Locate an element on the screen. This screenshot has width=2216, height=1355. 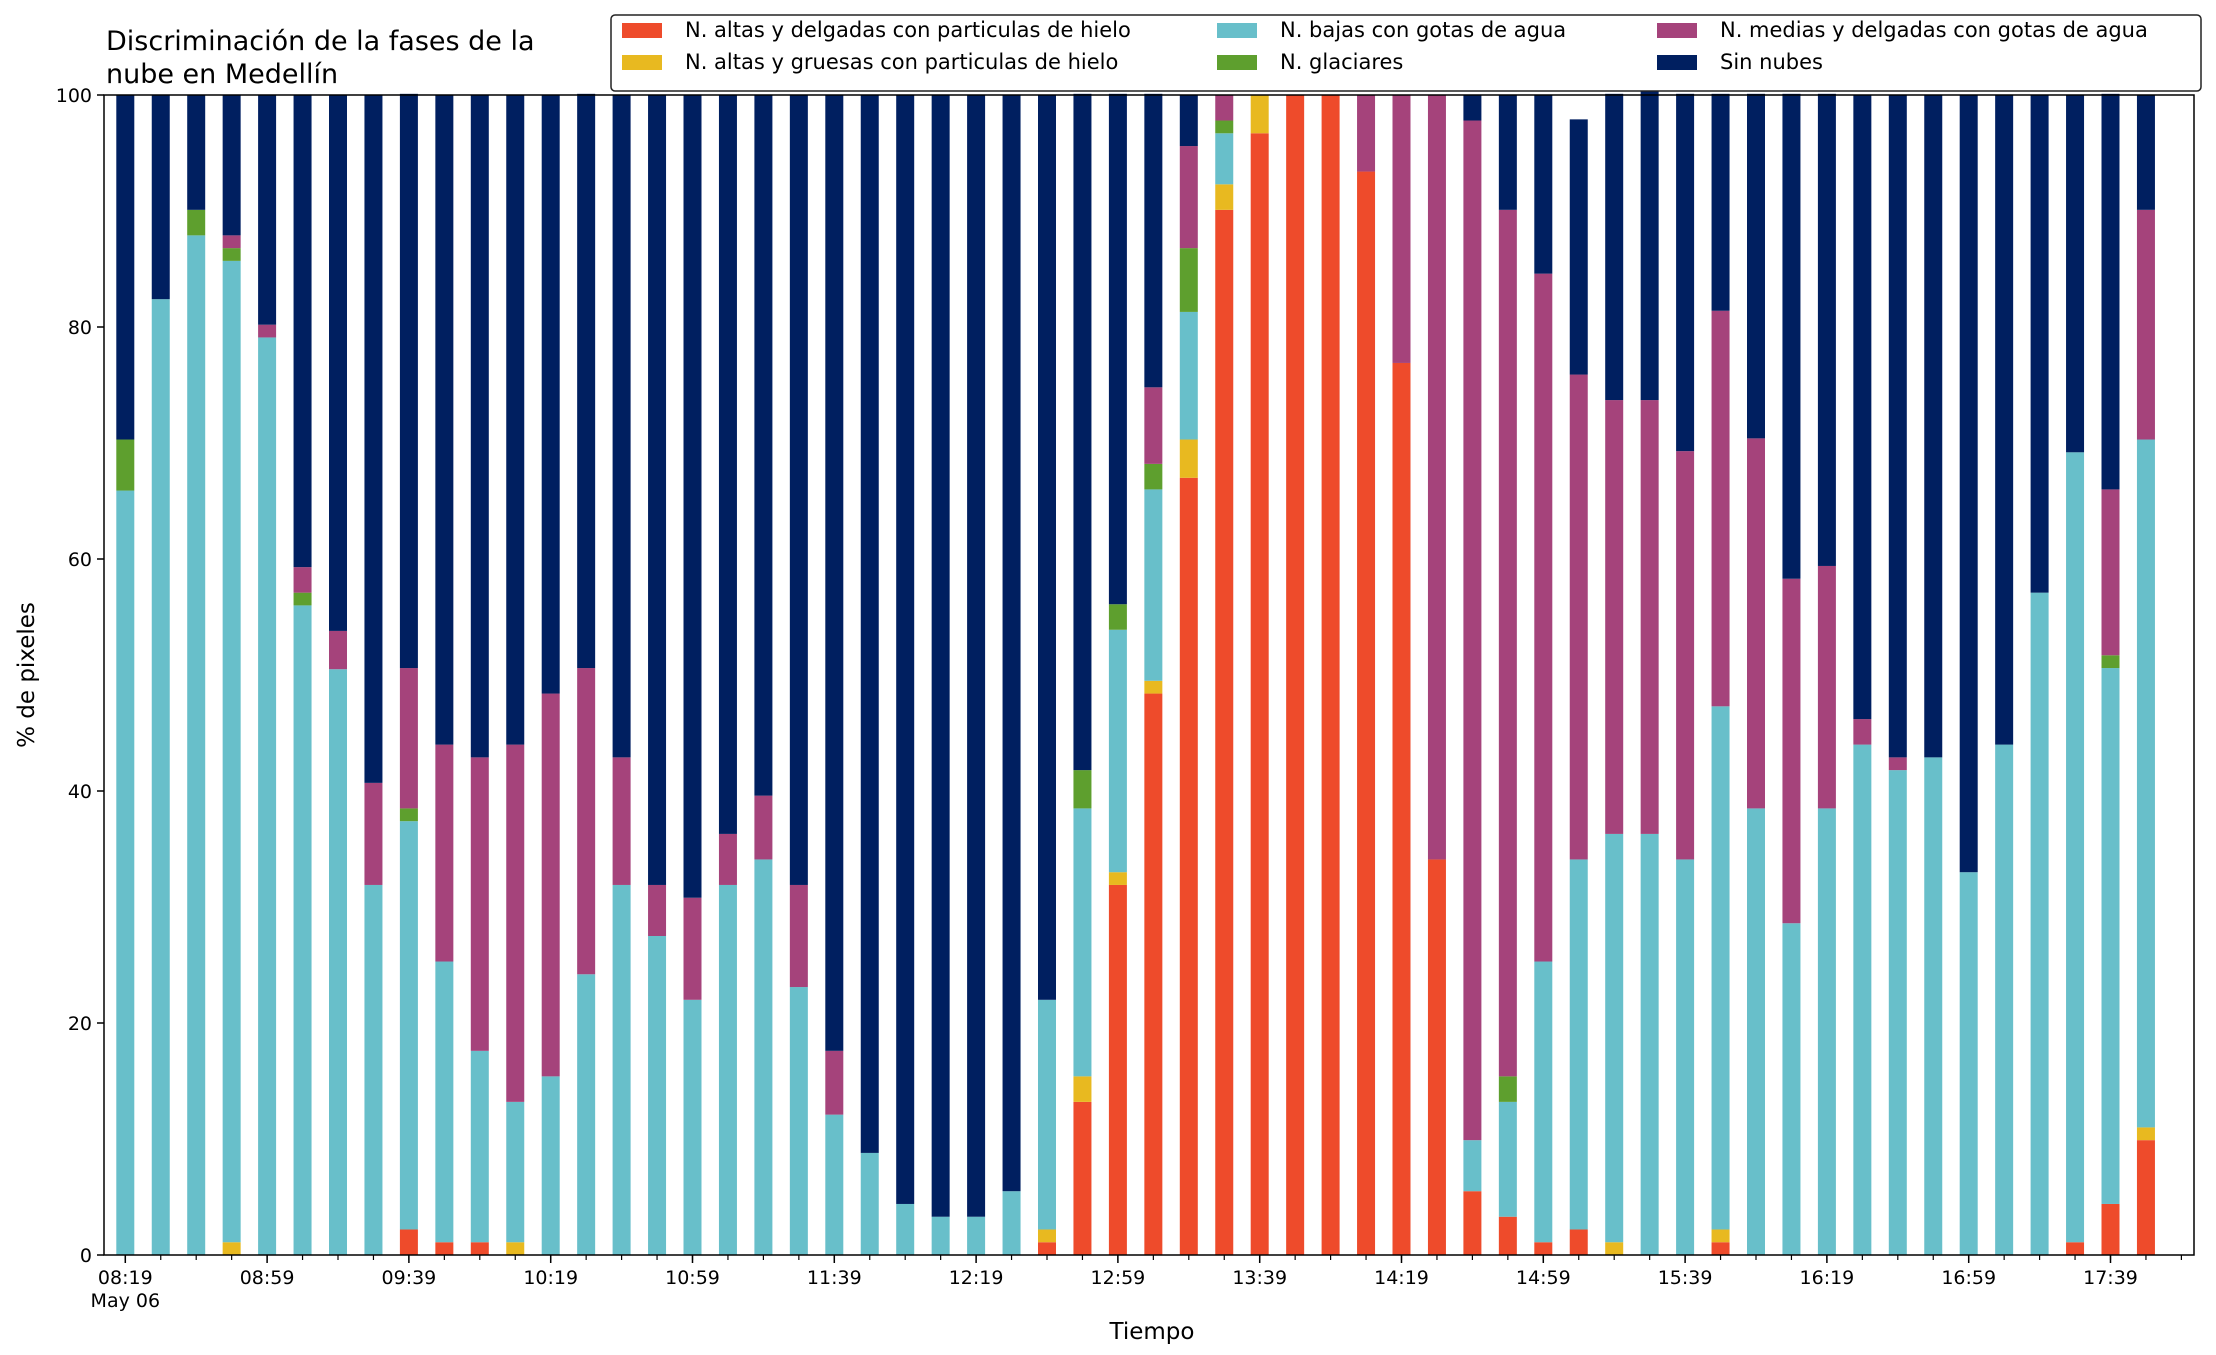
x-tick-label: 14:59 is located at coordinates (1543, 1278).